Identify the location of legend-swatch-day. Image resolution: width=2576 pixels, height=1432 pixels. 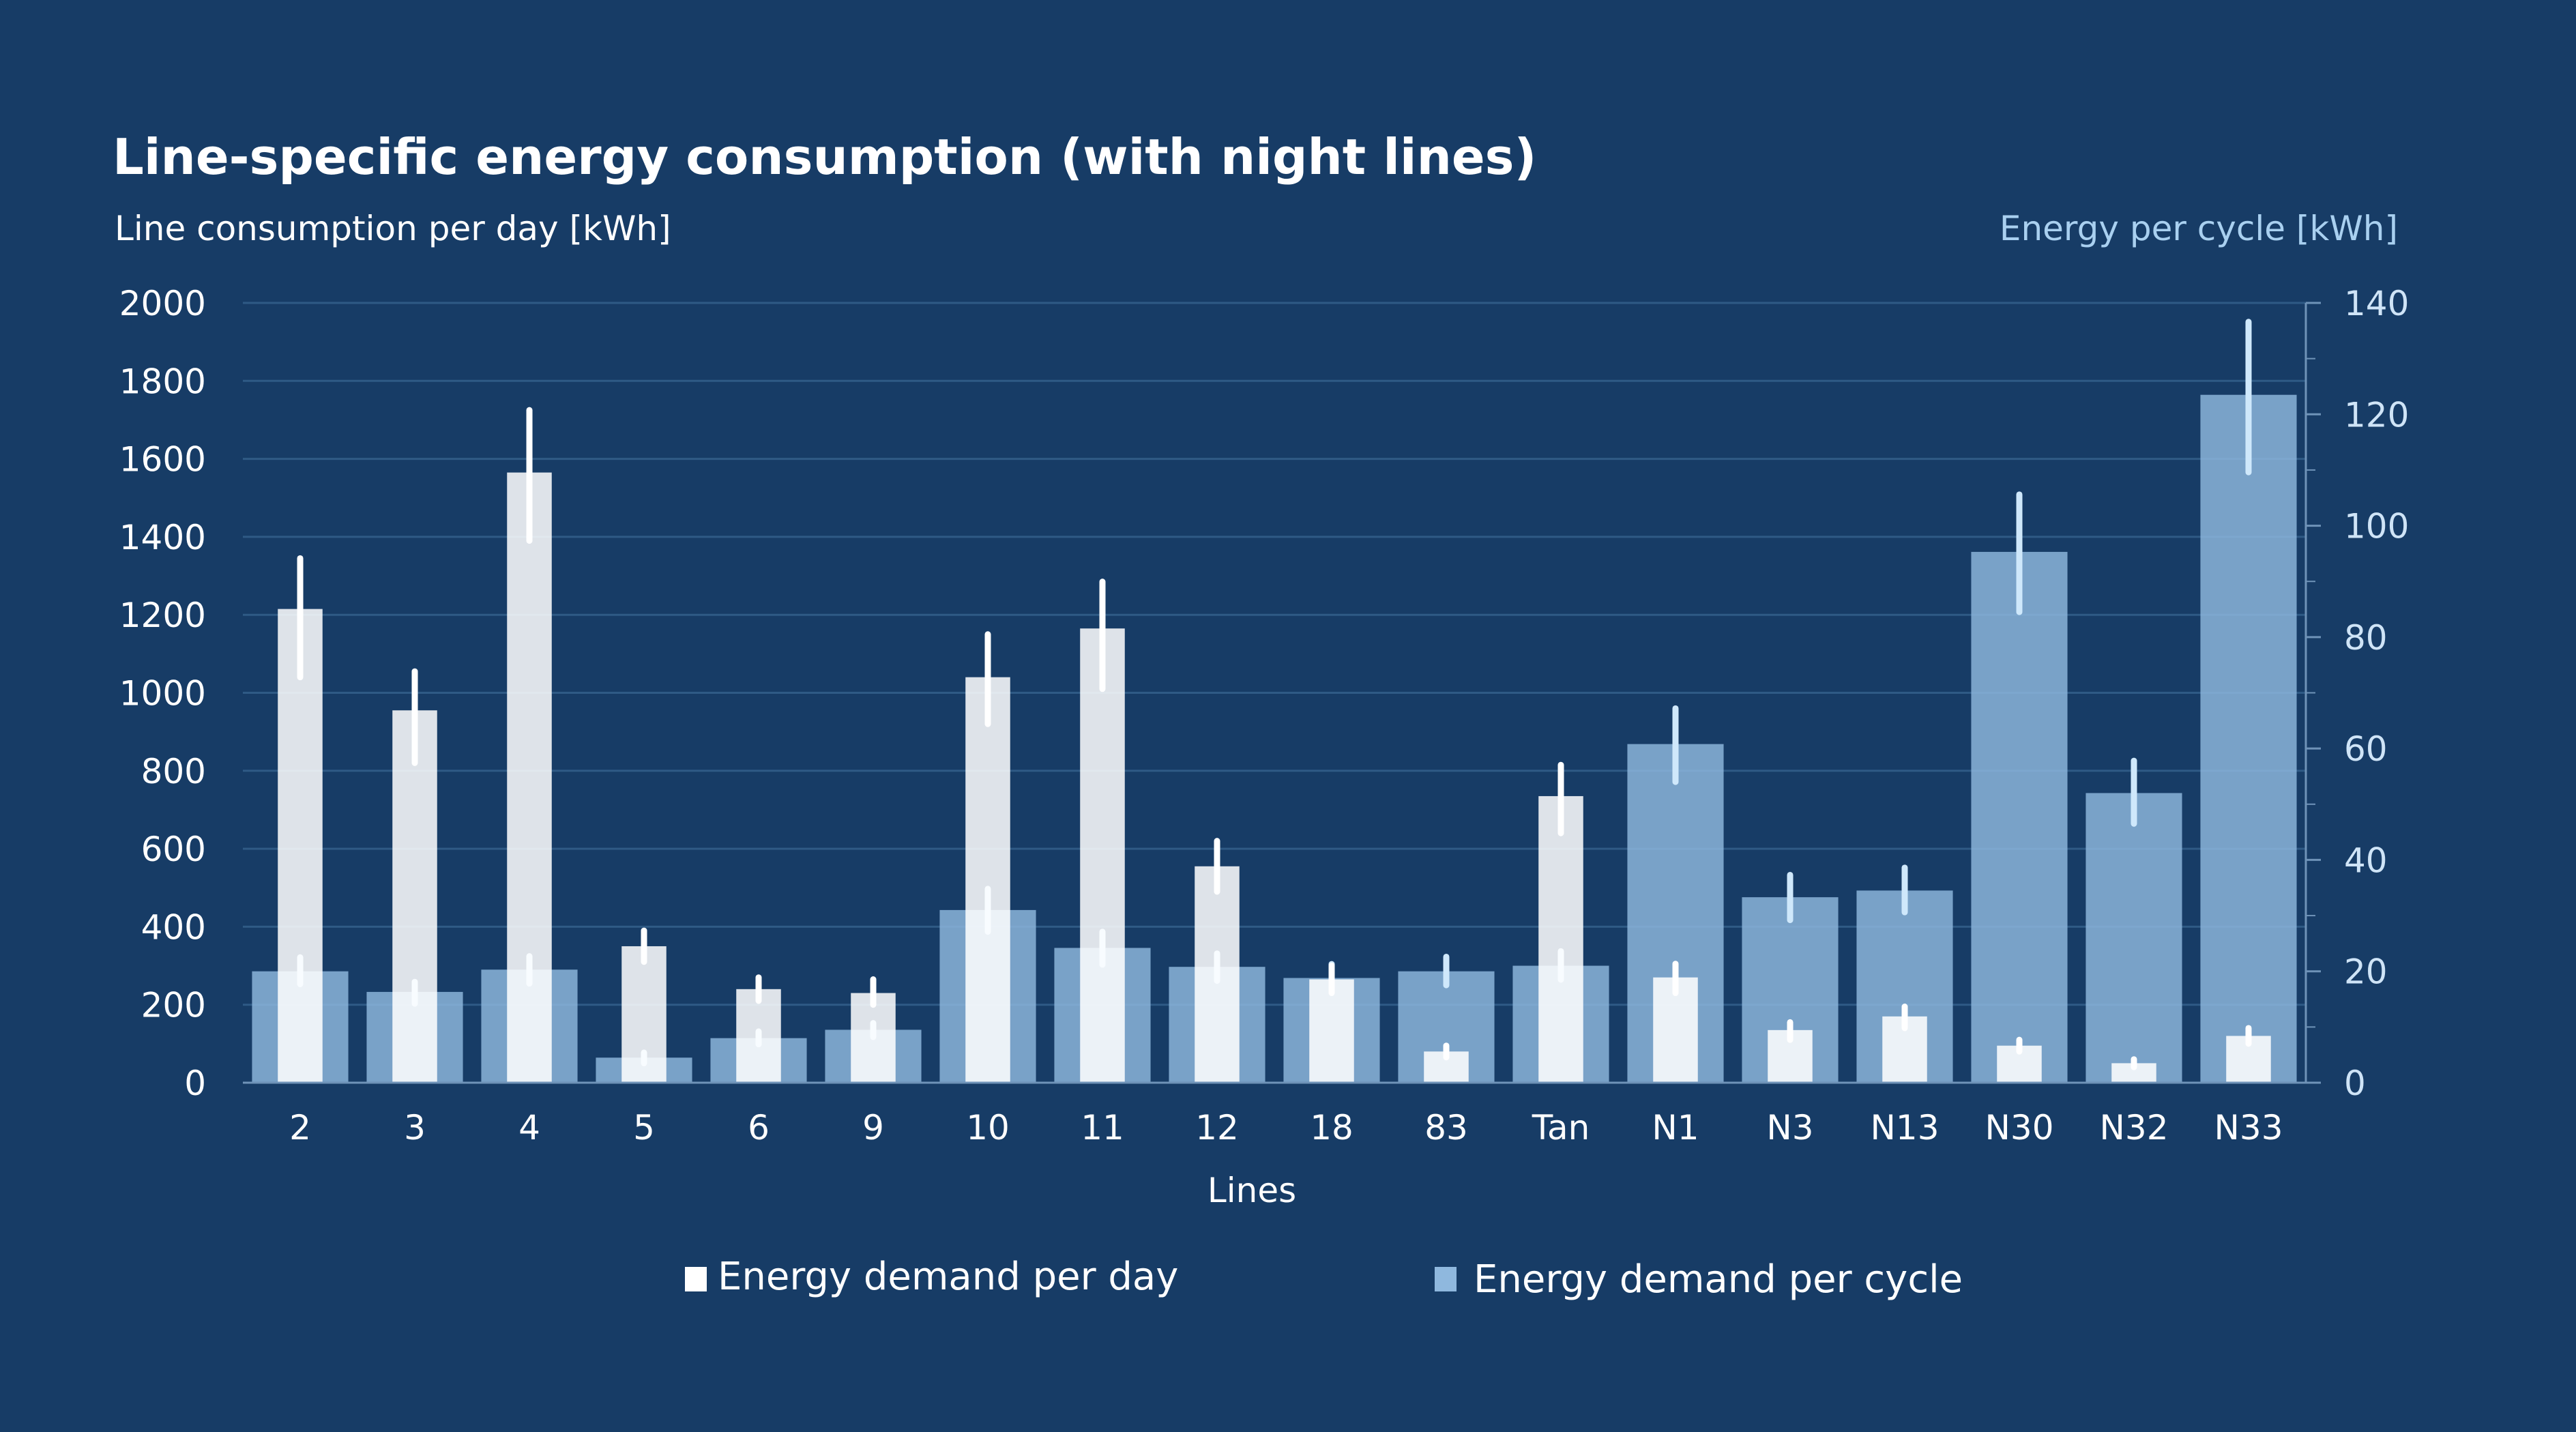
(696, 1279).